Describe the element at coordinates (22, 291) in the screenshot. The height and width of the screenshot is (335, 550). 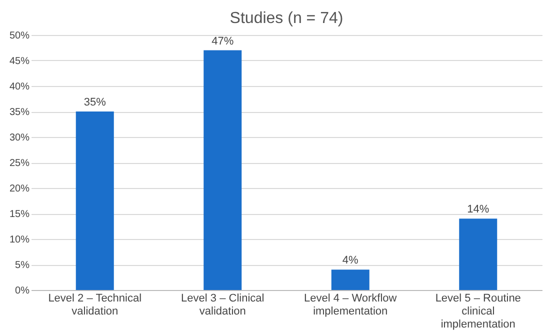
I see `y-tick-label: 0%` at that location.